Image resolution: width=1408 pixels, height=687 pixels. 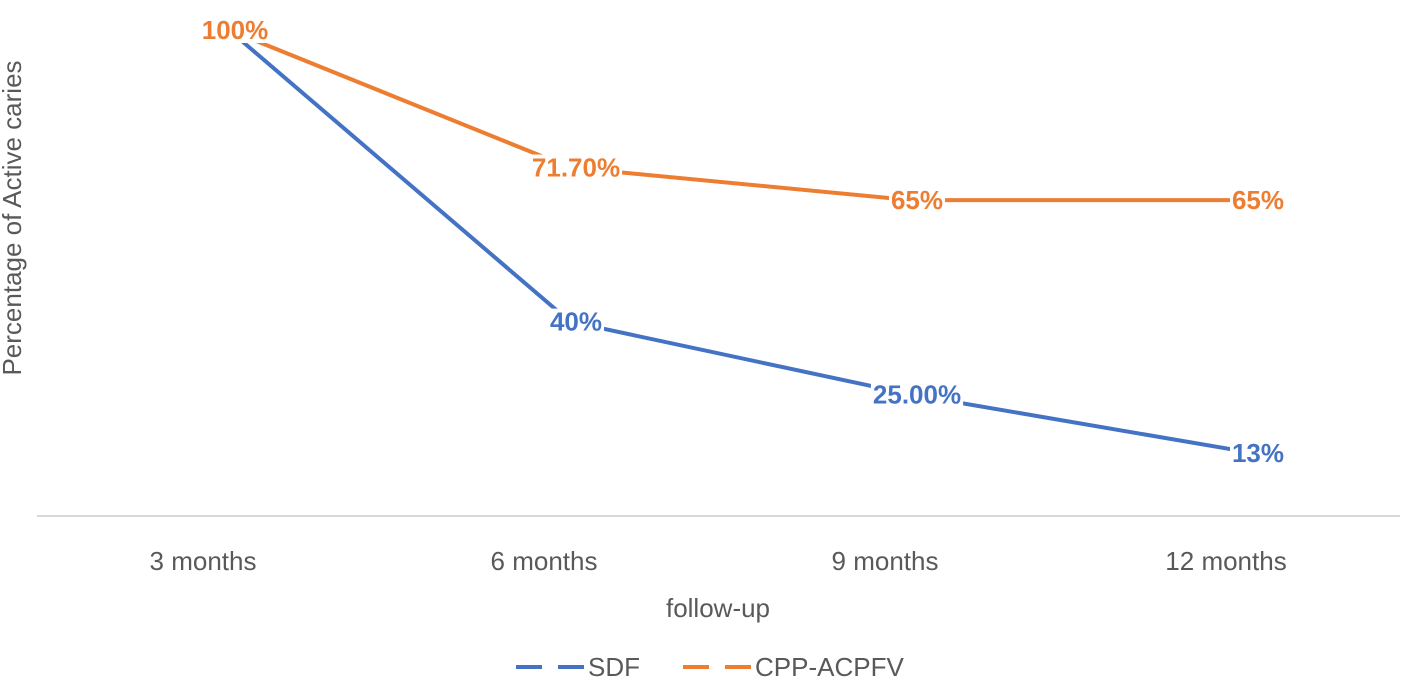 I want to click on x-tick-label: 12 months, so click(x=1225, y=561).